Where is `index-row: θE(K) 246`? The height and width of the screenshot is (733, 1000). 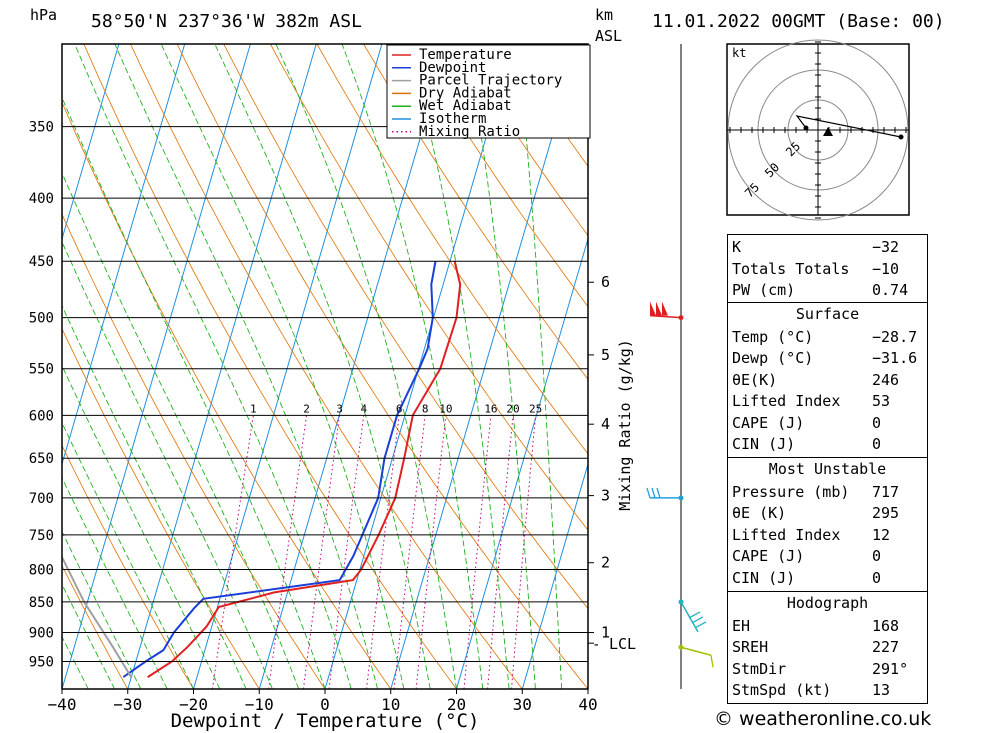 index-row: θE(K) 246 is located at coordinates (827, 381).